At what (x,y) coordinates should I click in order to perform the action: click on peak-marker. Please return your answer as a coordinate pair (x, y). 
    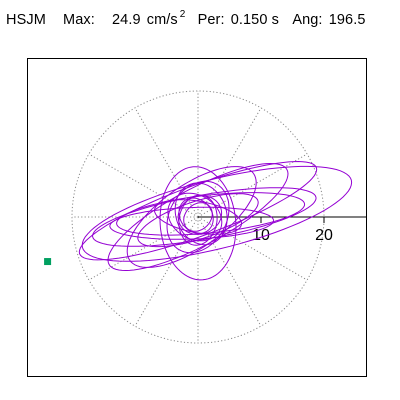
    Looking at the image, I should click on (48, 262).